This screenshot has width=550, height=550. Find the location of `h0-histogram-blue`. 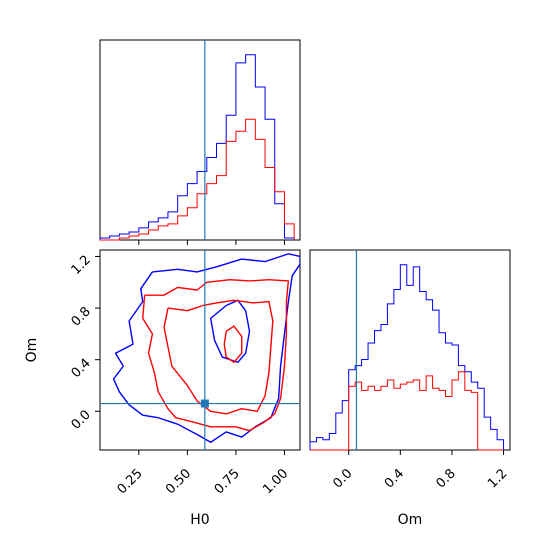

h0-histogram-blue is located at coordinates (197, 147).